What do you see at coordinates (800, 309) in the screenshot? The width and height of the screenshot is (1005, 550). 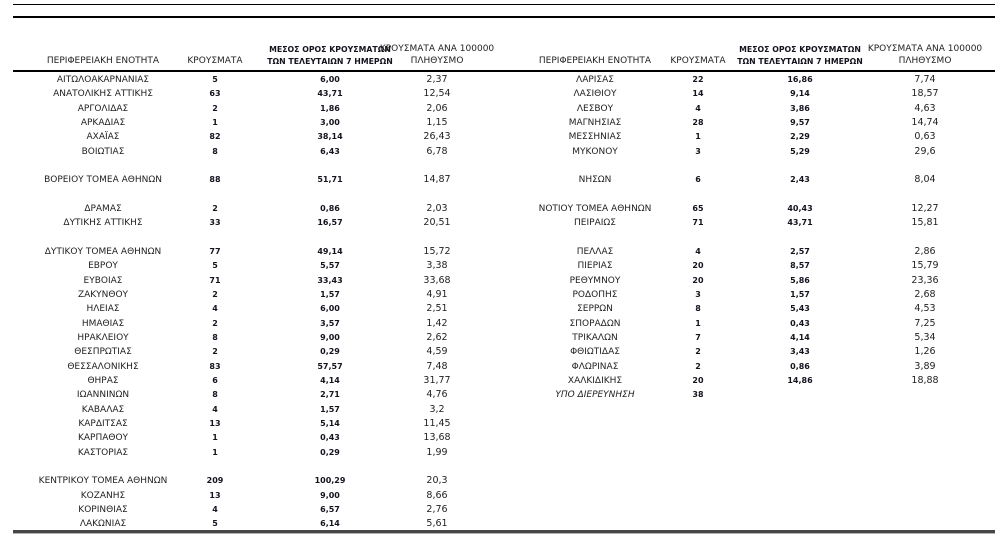 I see `cell-avg7: 5,43` at bounding box center [800, 309].